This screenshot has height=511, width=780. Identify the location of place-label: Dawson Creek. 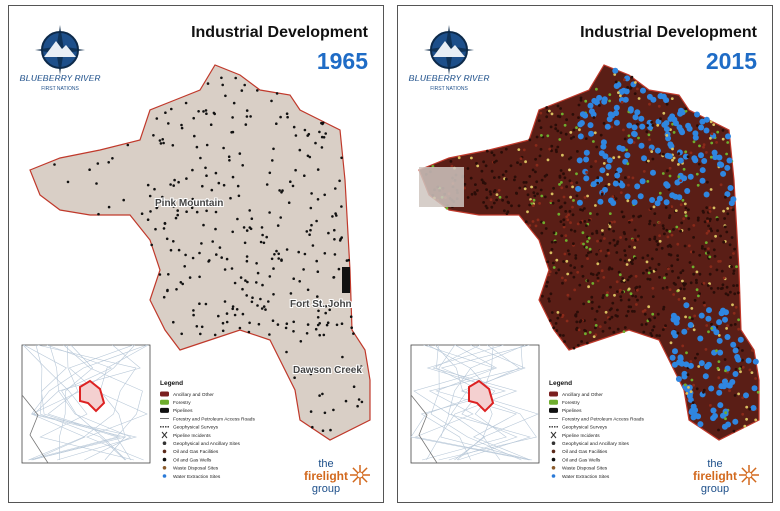
(327, 370).